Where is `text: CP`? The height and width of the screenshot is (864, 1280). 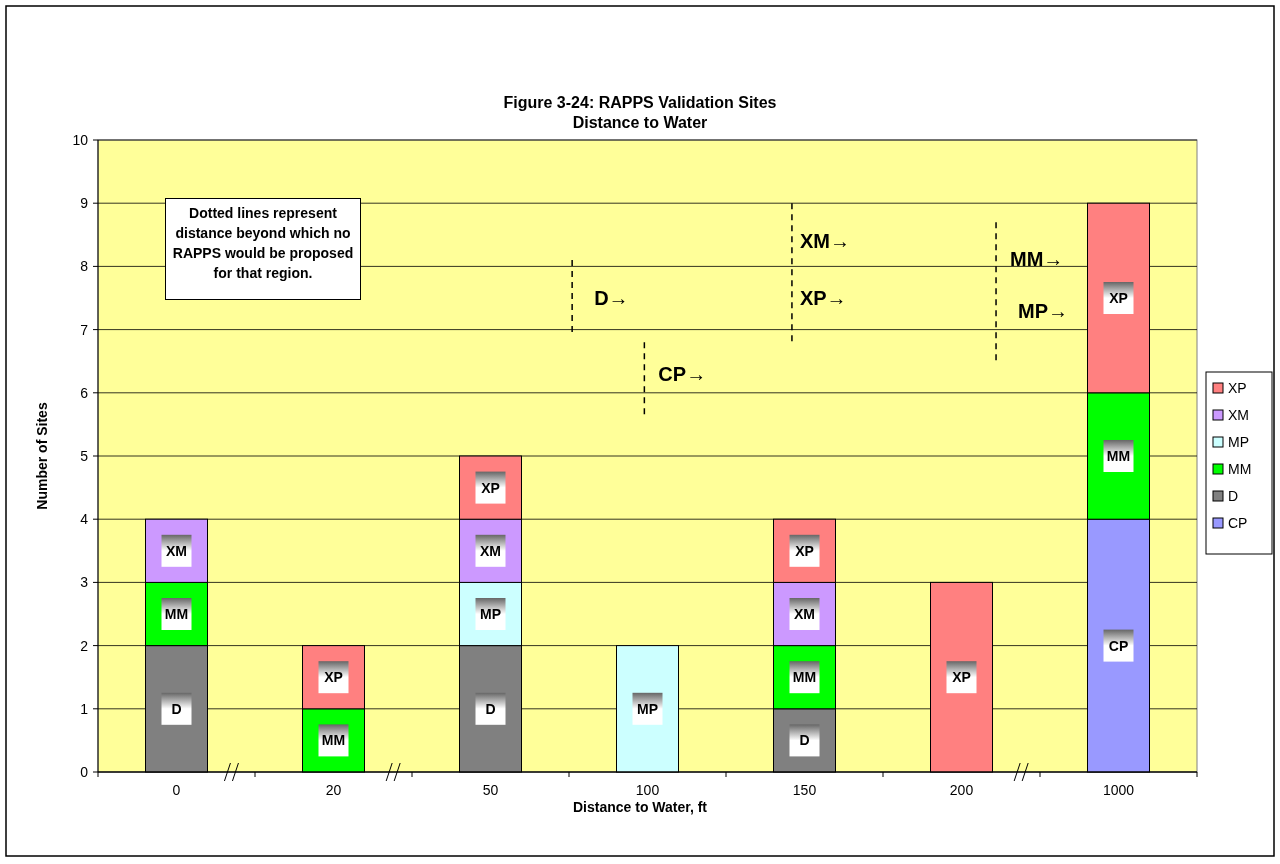 text: CP is located at coordinates (1118, 645).